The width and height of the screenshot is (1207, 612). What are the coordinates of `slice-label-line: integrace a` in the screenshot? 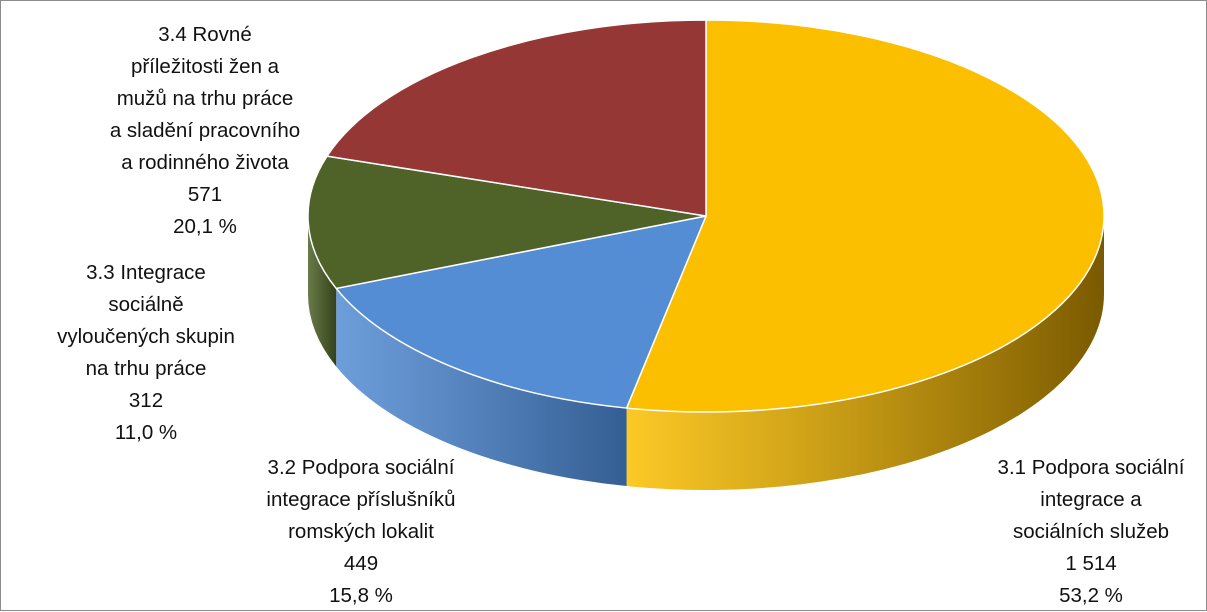 It's located at (1091, 499).